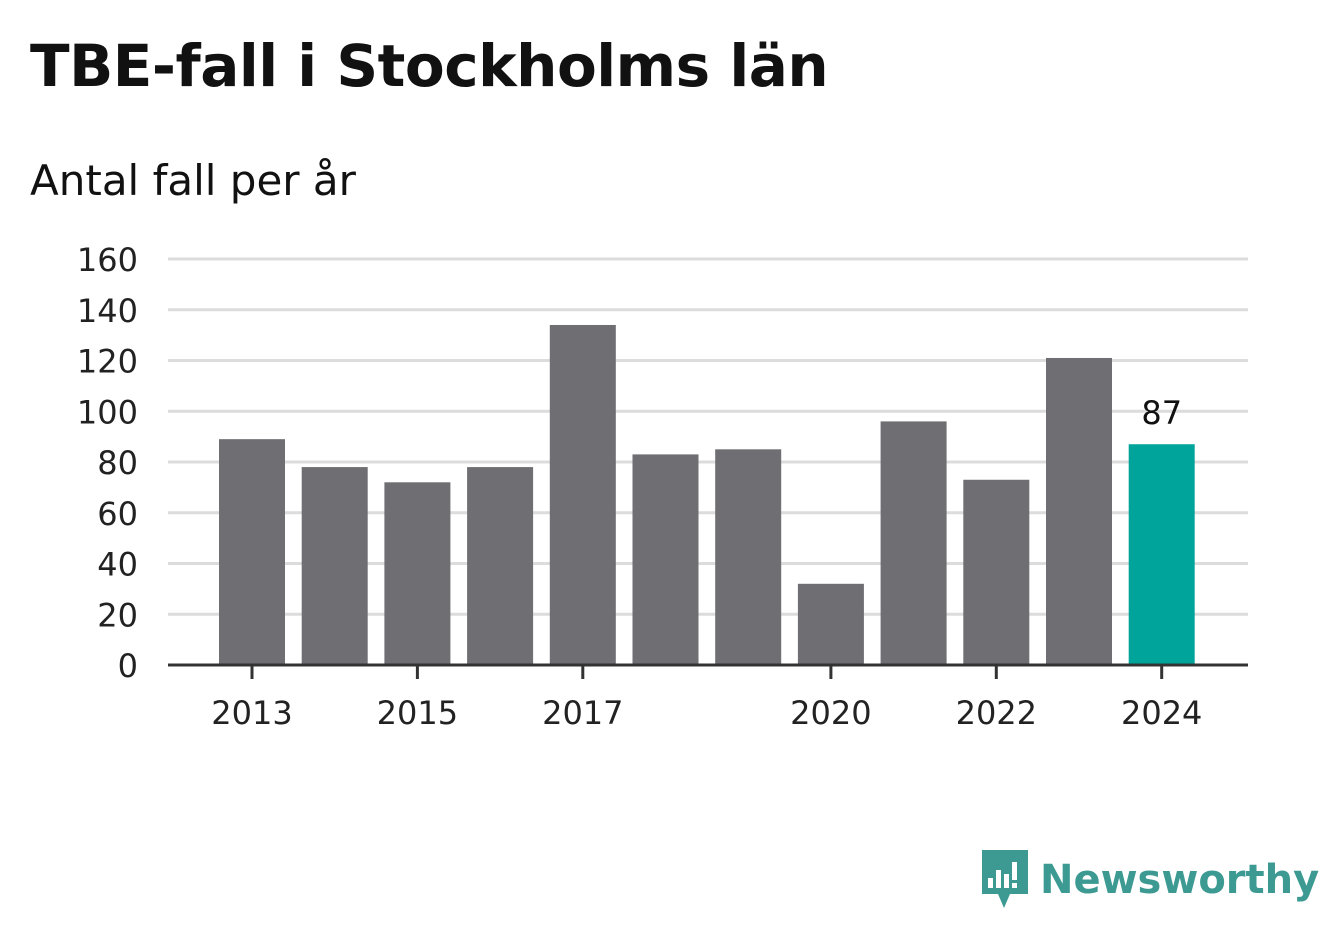 This screenshot has width=1322, height=939. I want to click on y-tick-label-20: 20, so click(117, 615).